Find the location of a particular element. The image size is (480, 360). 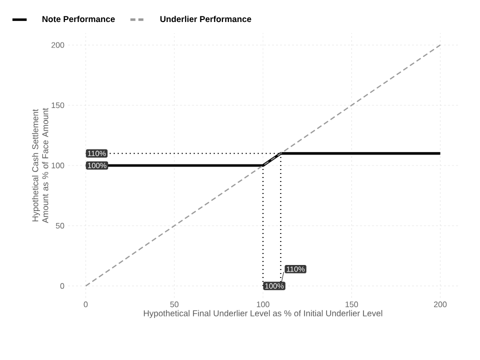

x-tick-label: 200 is located at coordinates (440, 305).